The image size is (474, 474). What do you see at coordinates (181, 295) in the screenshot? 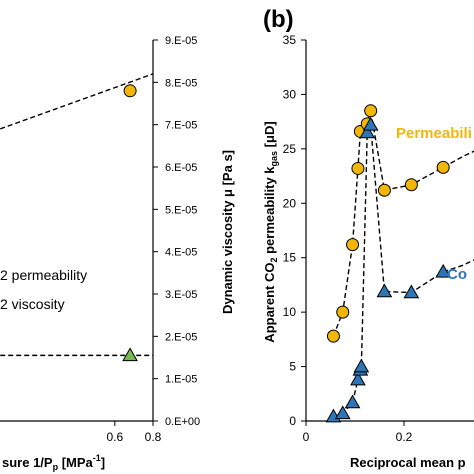
I see `left-y2-tick-label: 3.E-05` at bounding box center [181, 295].